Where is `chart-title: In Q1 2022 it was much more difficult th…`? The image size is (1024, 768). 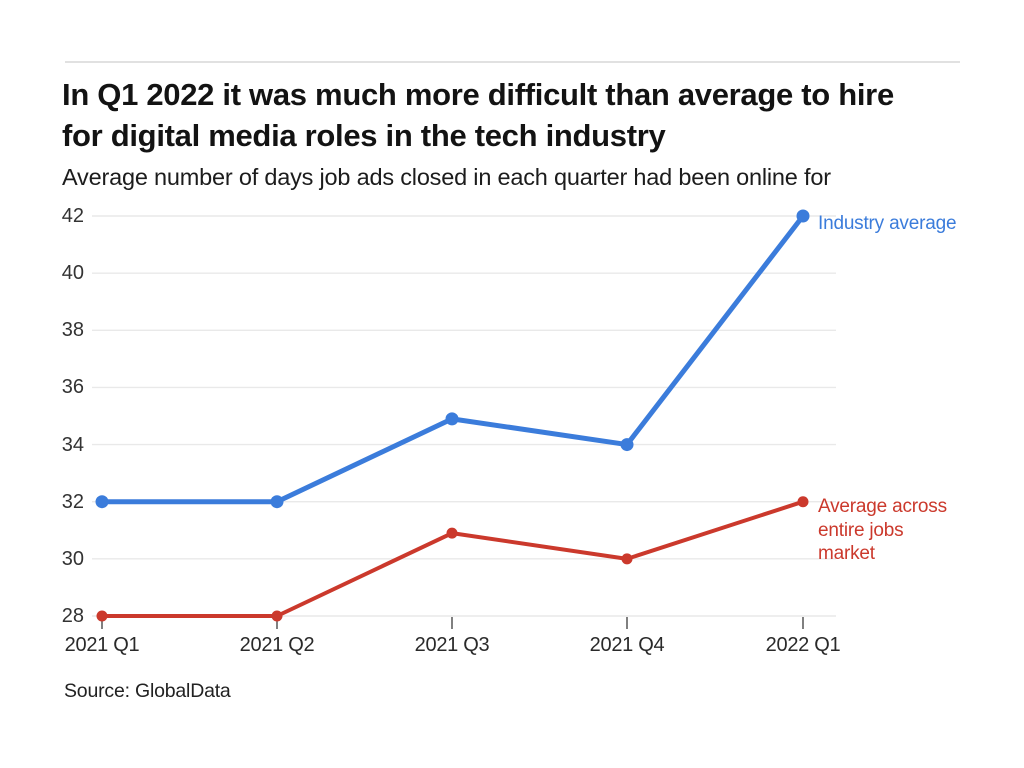
chart-title: In Q1 2022 it was much more difficult th… is located at coordinates (478, 115).